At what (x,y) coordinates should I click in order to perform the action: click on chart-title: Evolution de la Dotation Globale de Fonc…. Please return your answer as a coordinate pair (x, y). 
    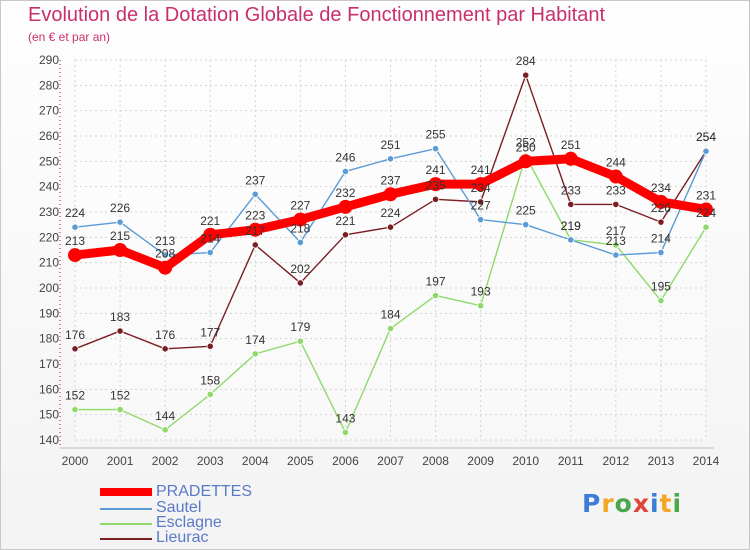
    Looking at the image, I should click on (317, 15).